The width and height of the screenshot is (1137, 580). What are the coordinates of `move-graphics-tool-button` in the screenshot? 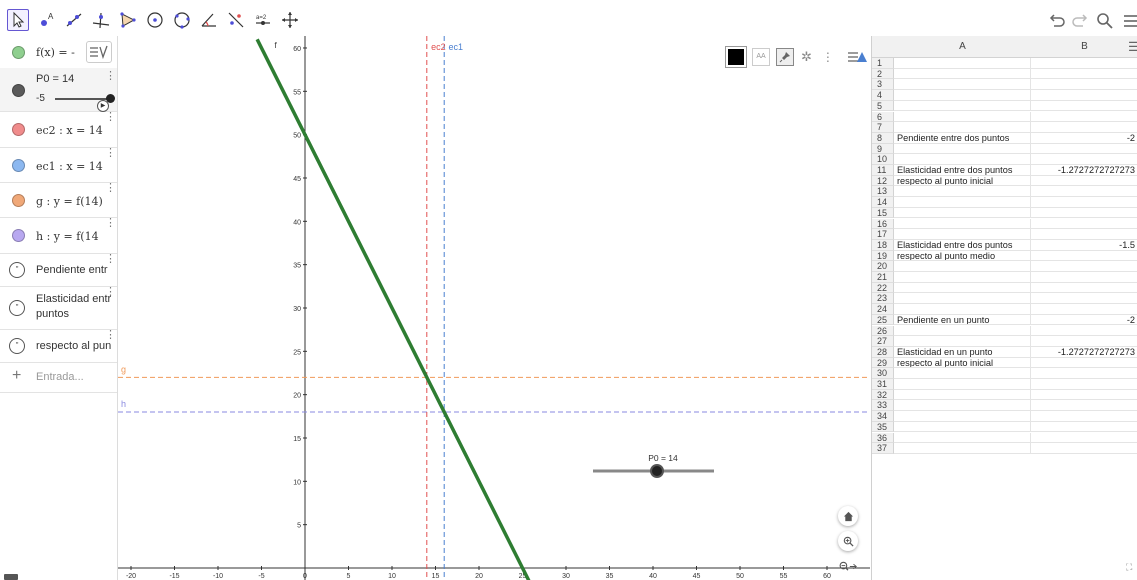 It's located at (290, 20).